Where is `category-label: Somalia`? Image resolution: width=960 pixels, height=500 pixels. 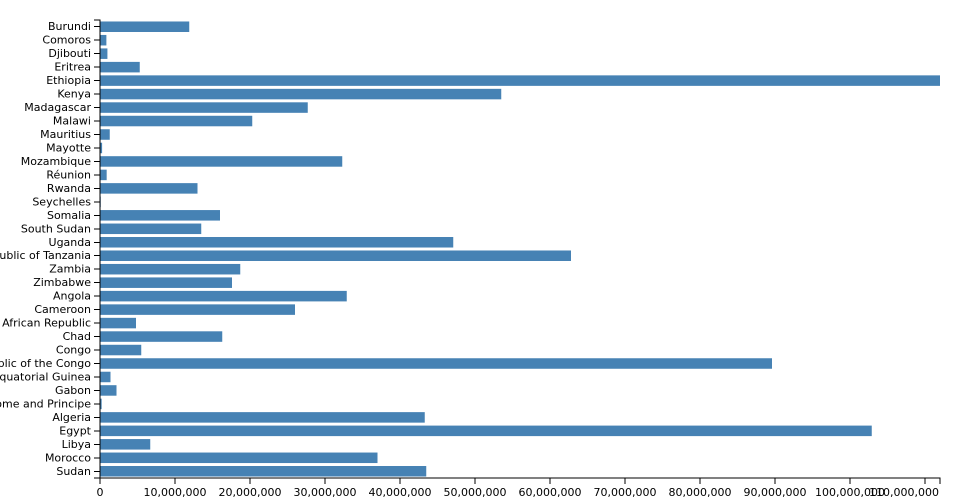
category-label: Somalia is located at coordinates (69, 215).